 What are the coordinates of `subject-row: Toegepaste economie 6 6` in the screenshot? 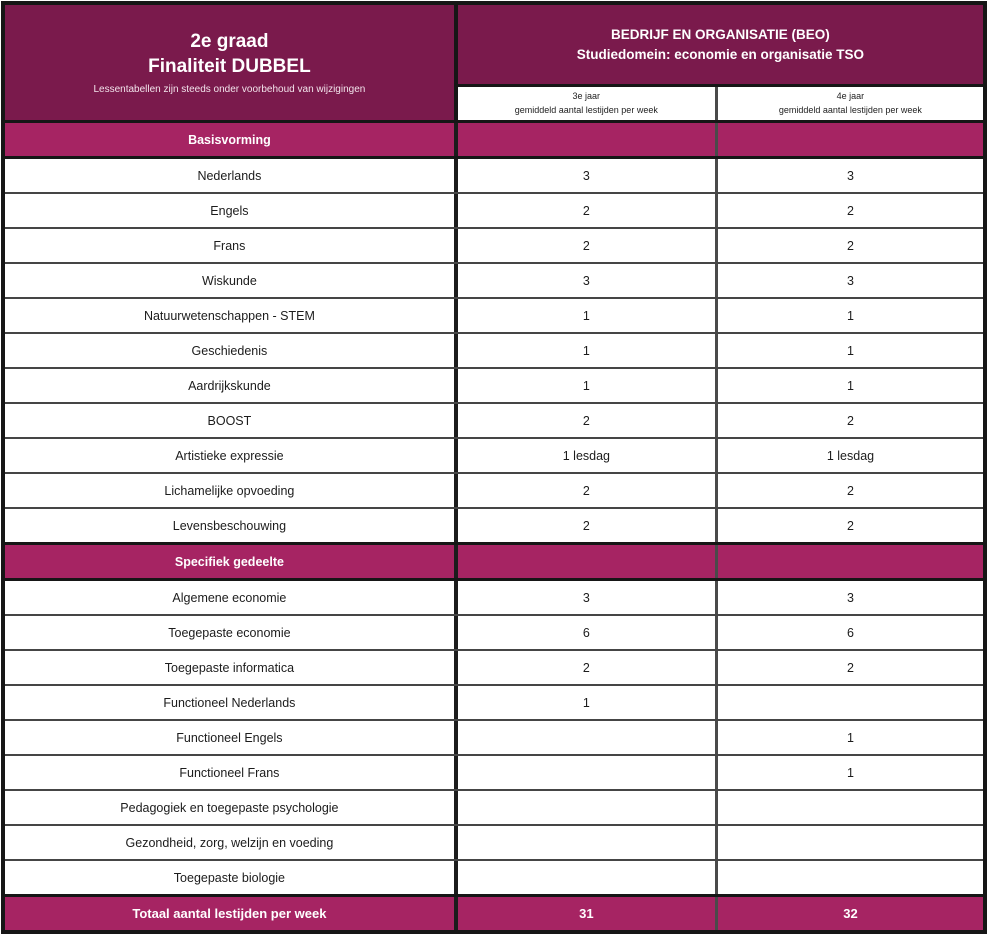 It's located at (494, 631).